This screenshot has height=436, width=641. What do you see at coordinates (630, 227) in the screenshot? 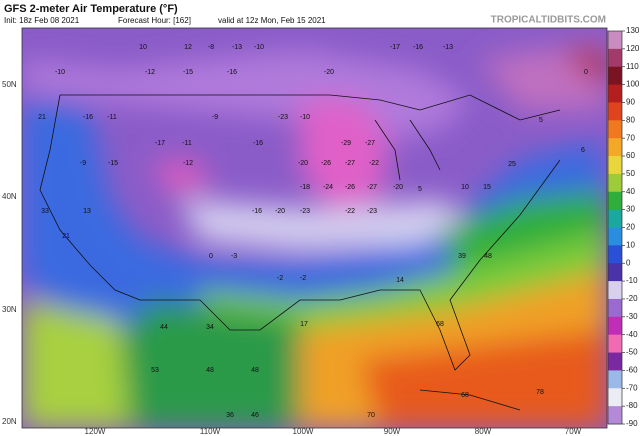
I see `colorbar-tick-label: 20` at bounding box center [630, 227].